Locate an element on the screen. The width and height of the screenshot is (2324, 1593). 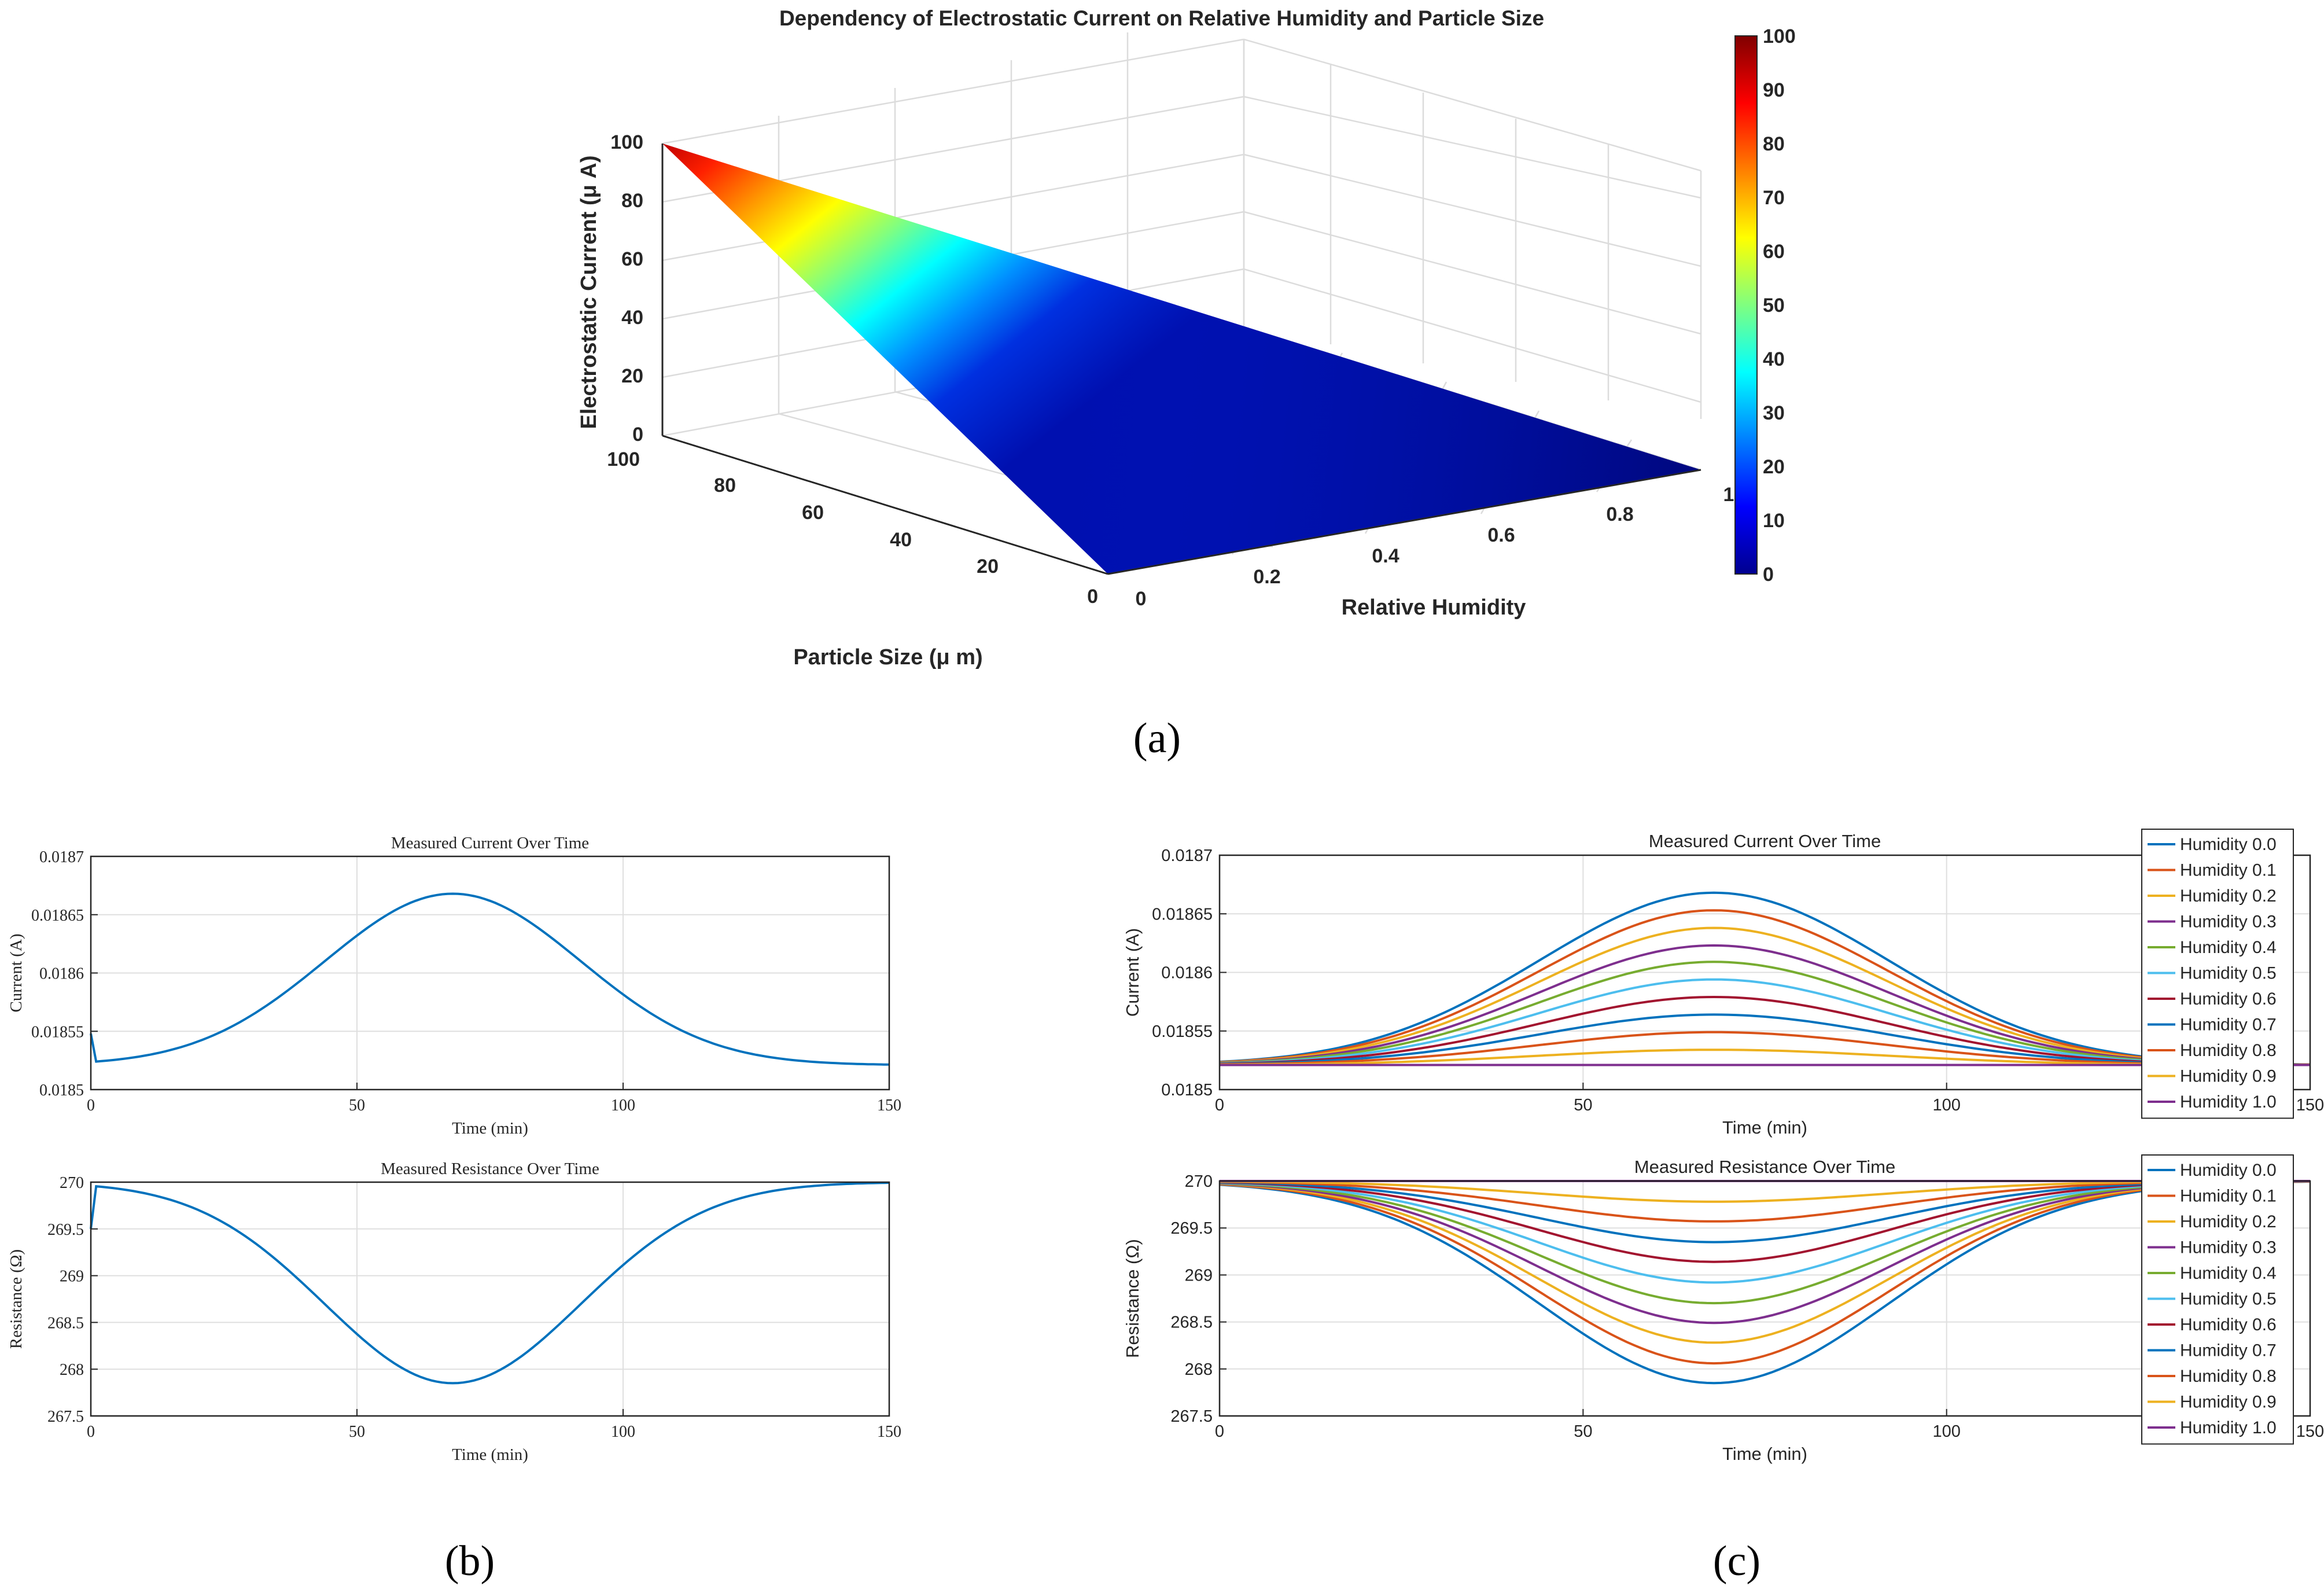
z-tick: 20 is located at coordinates (632, 376).